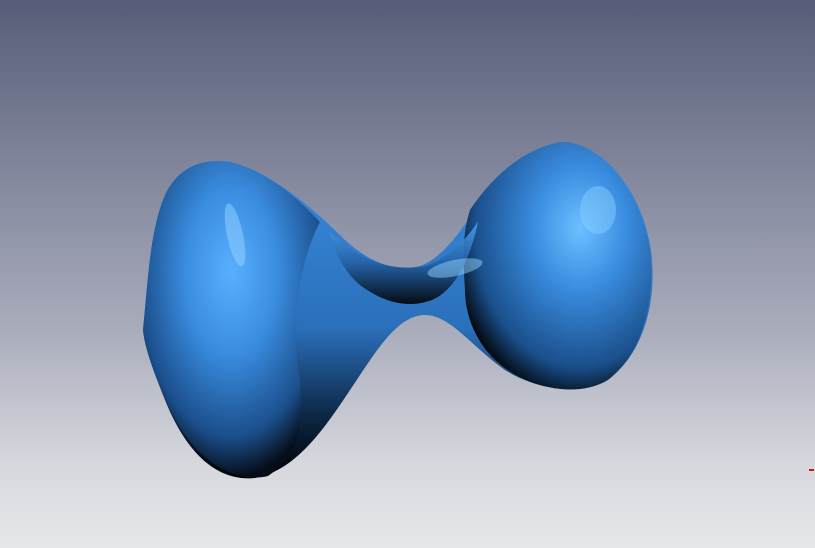 This screenshot has height=548, width=815. Describe the element at coordinates (404, 263) in the screenshot. I see `surface-neck` at that location.